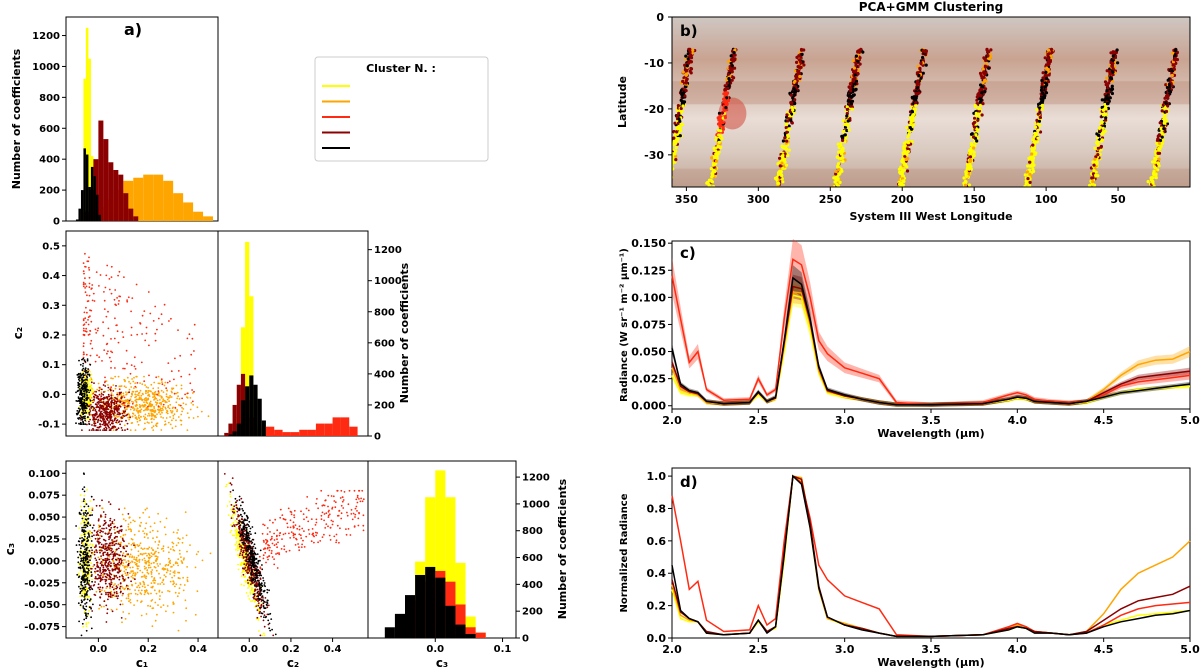 Image resolution: width=1200 pixels, height=672 pixels. What do you see at coordinates (668, 177) in the screenshot?
I see `track-point` at bounding box center [668, 177].